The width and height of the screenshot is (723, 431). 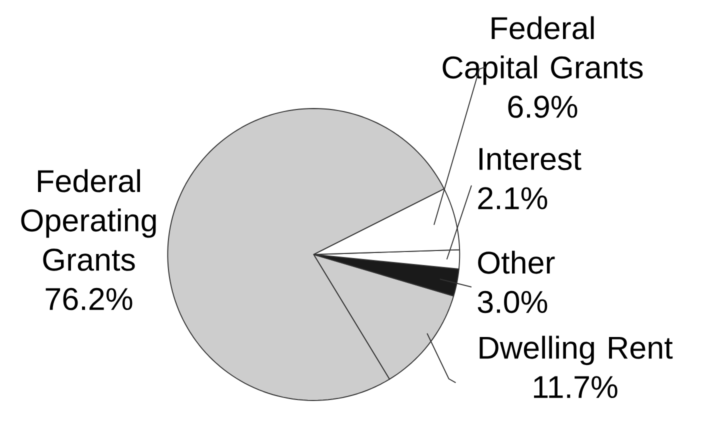 I want to click on slice-label: Interest, so click(x=531, y=159).